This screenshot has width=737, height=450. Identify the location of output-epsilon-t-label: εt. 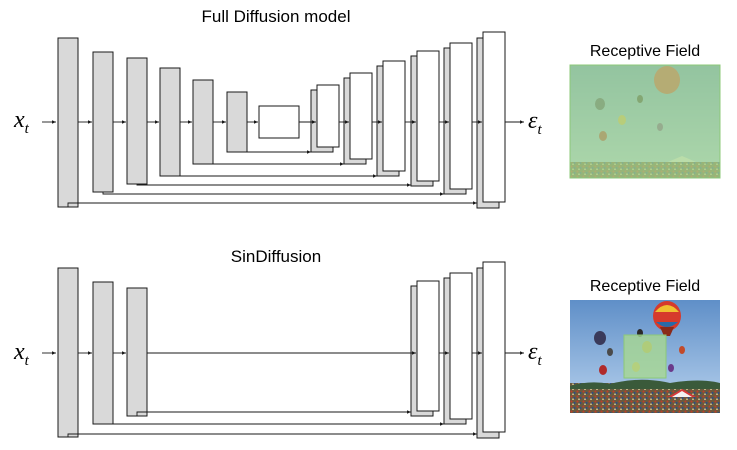
(535, 123).